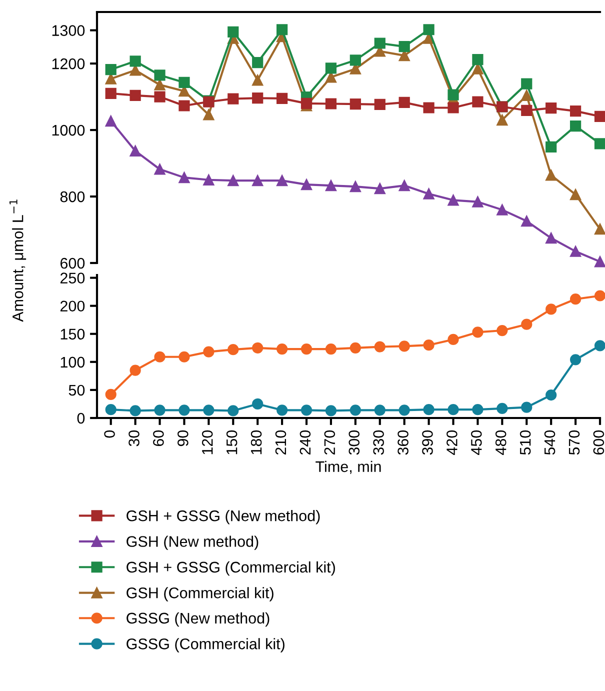 The height and width of the screenshot is (691, 605). Describe the element at coordinates (427, 442) in the screenshot. I see `x-tick-label: 390` at that location.